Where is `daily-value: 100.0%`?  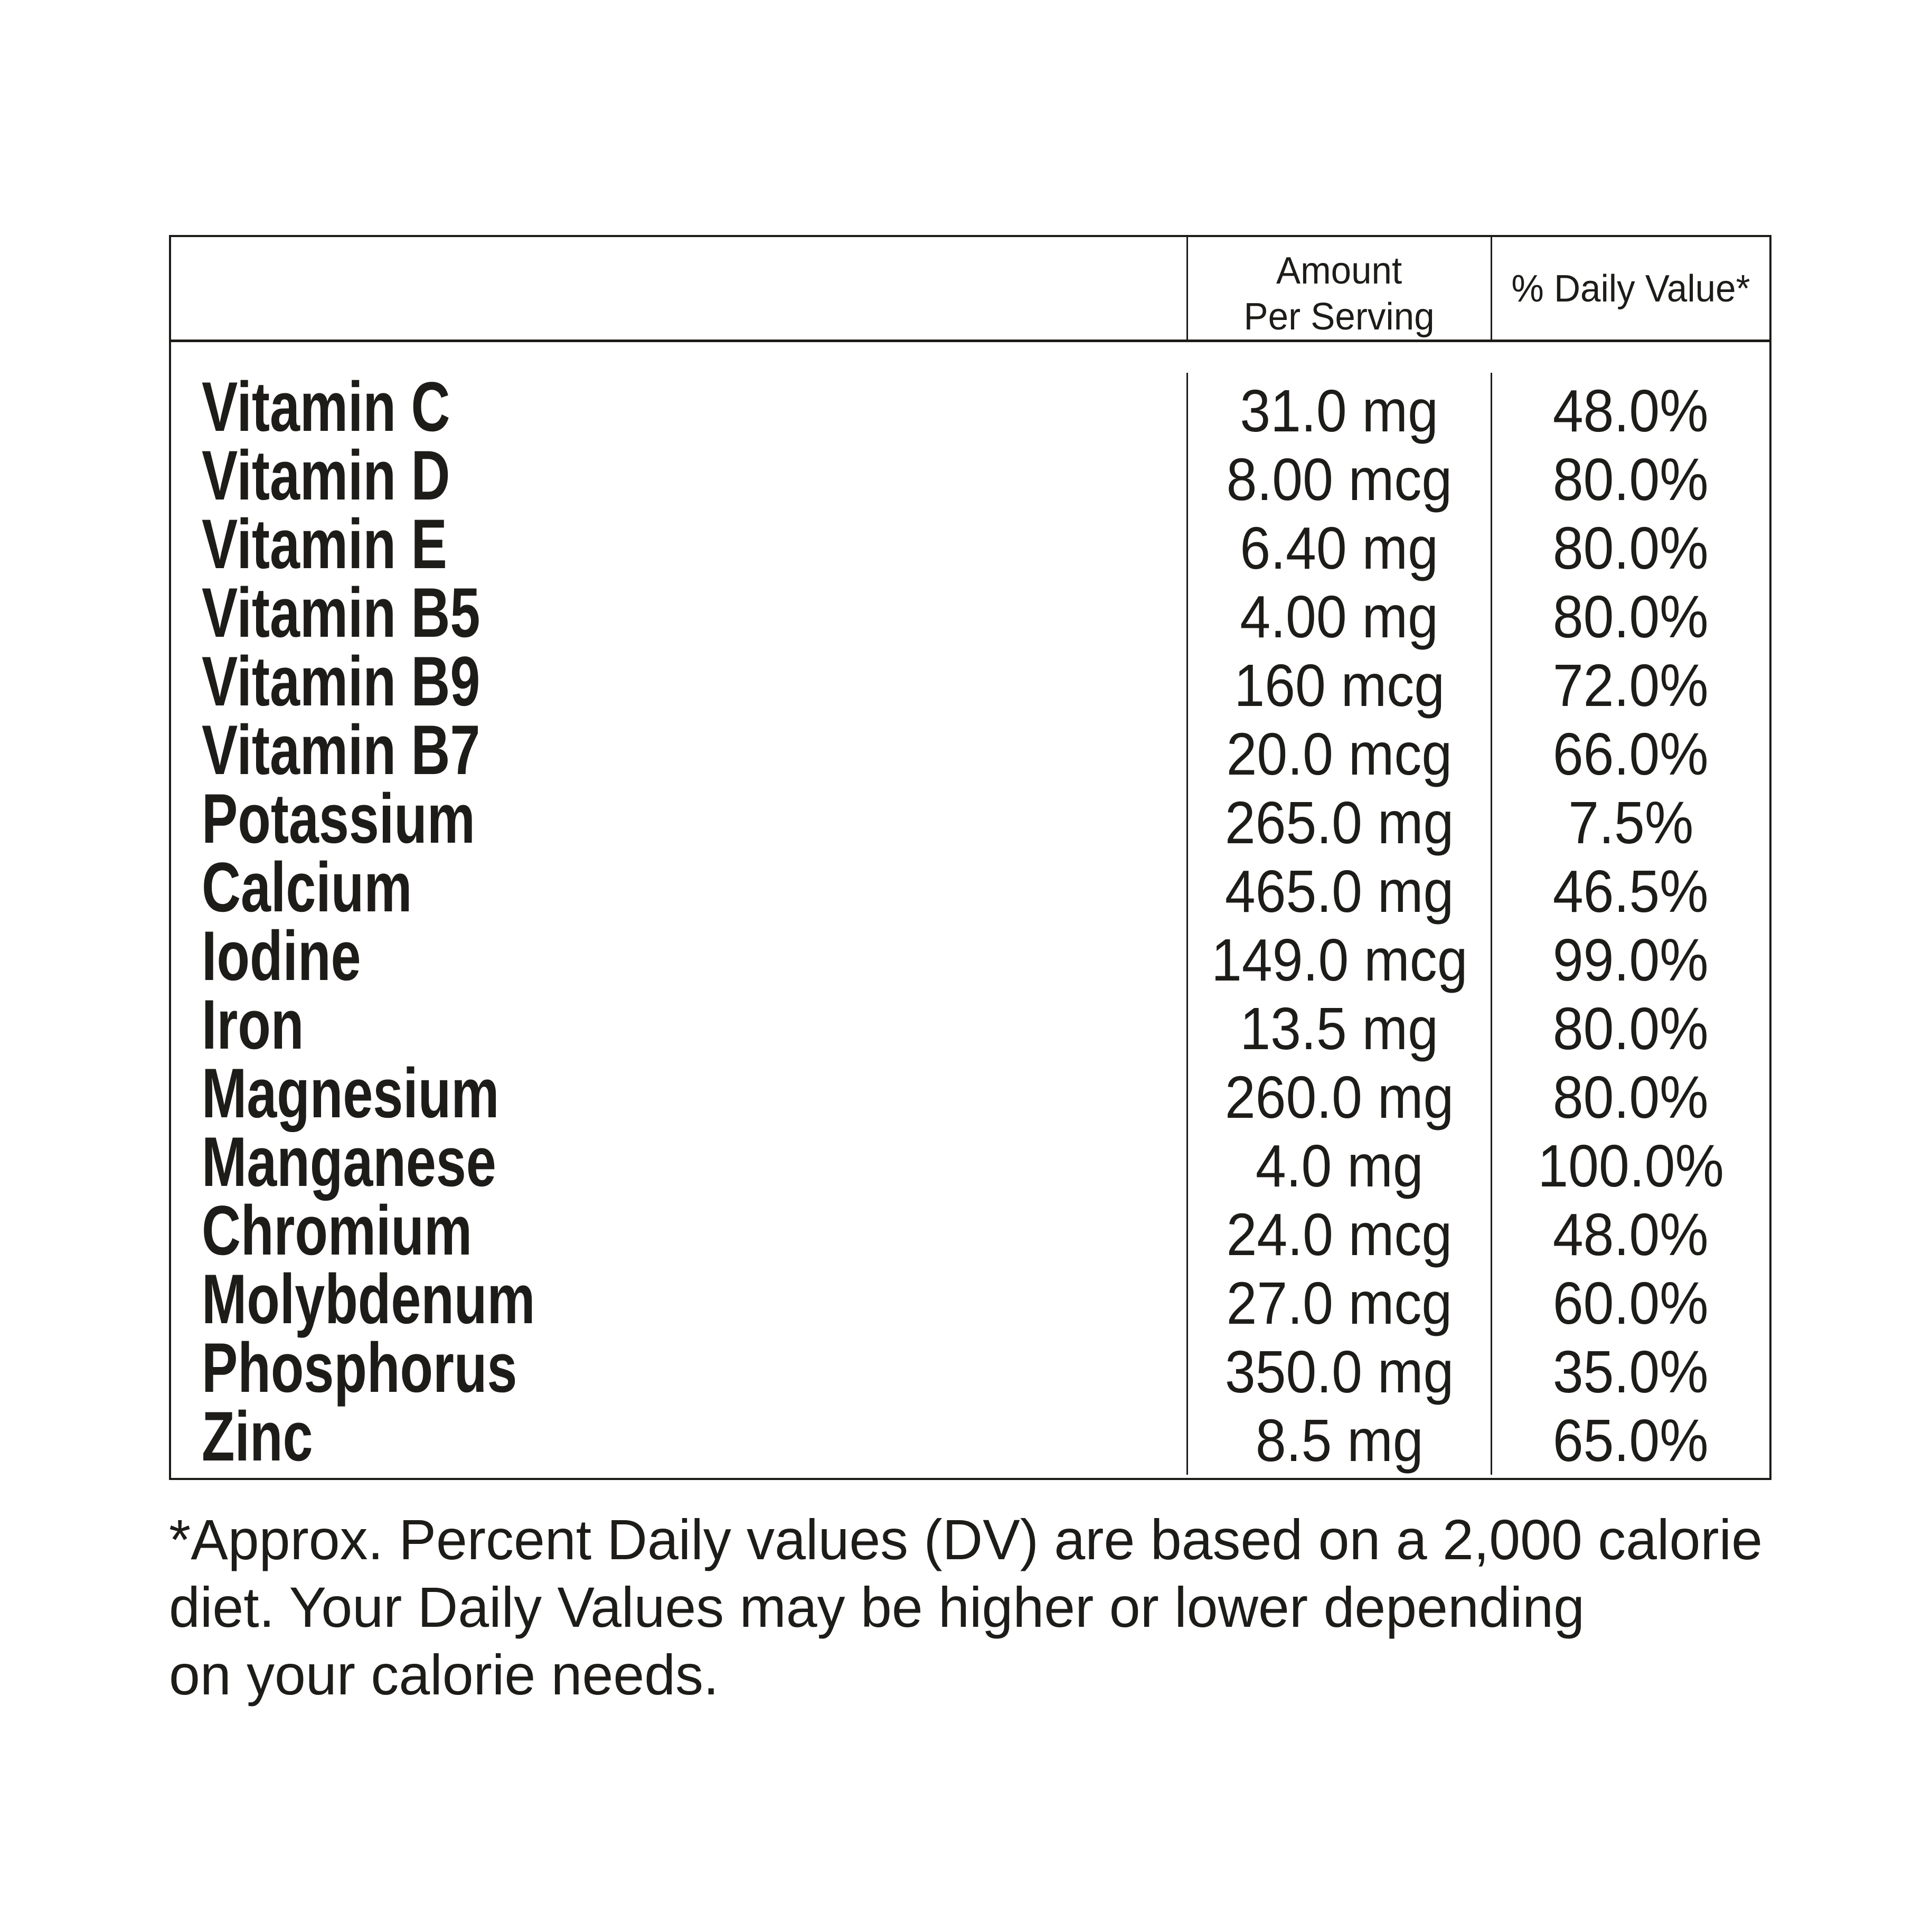 daily-value: 100.0% is located at coordinates (1630, 1164).